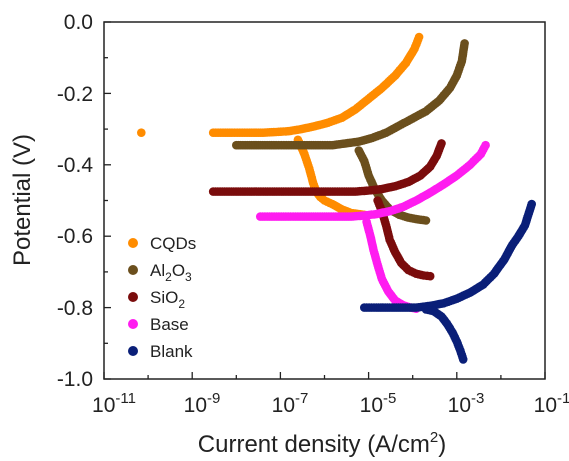 Image resolution: width=569 pixels, height=461 pixels. What do you see at coordinates (75, 379) in the screenshot?
I see `y-tick-label: -1.0` at bounding box center [75, 379].